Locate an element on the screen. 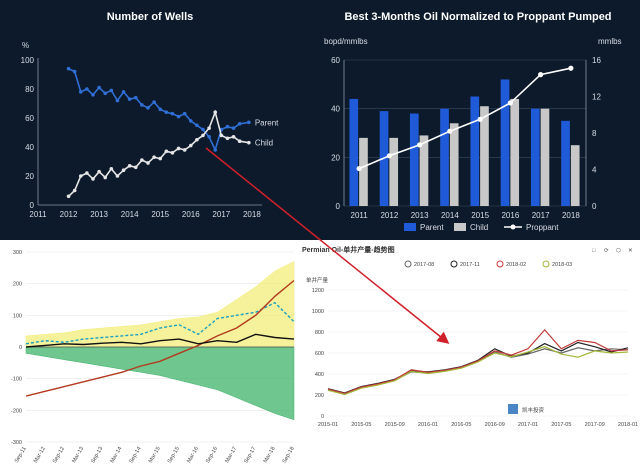 The width and height of the screenshot is (640, 472). chart2-x-tick: 2018 is located at coordinates (571, 215).